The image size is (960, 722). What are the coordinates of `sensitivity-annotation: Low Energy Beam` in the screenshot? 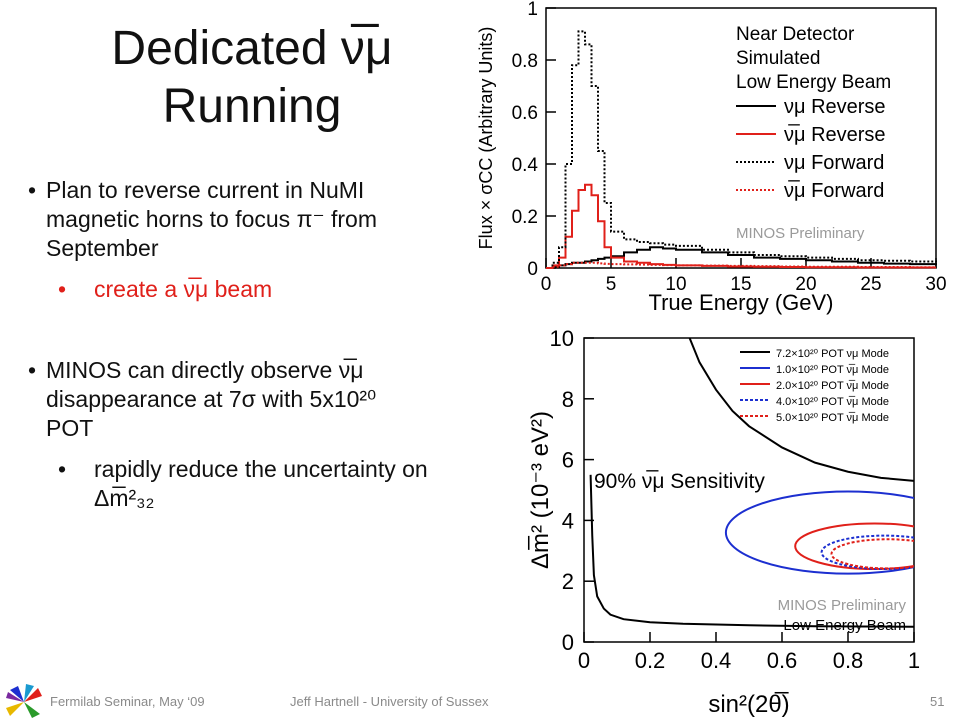 It's located at (844, 625).